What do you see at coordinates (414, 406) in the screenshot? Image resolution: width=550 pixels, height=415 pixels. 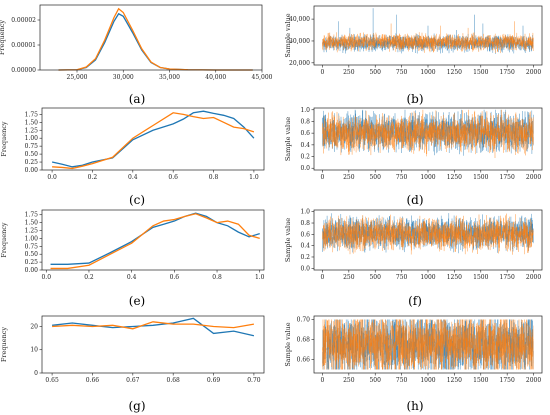 I see `panel-label-h: (h)` at bounding box center [414, 406].